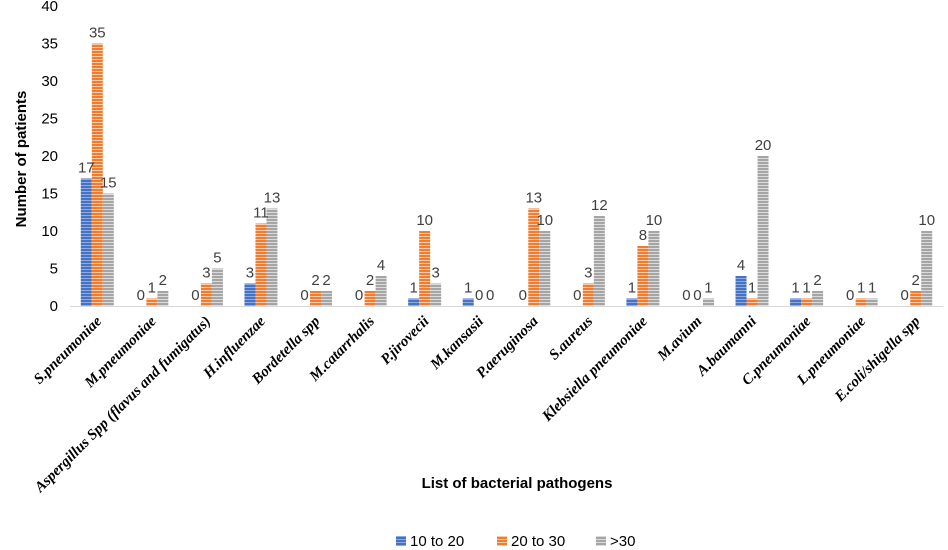 The image size is (948, 550). I want to click on category-label: P.jirovecii, so click(405, 340).